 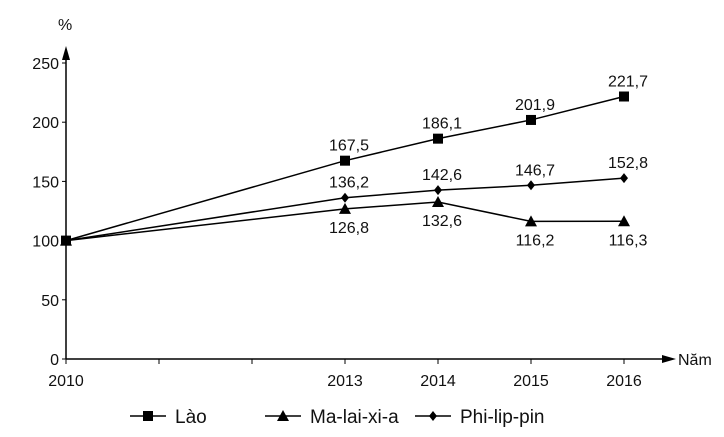 What do you see at coordinates (442, 175) in the screenshot?
I see `data-label: 142,6` at bounding box center [442, 175].